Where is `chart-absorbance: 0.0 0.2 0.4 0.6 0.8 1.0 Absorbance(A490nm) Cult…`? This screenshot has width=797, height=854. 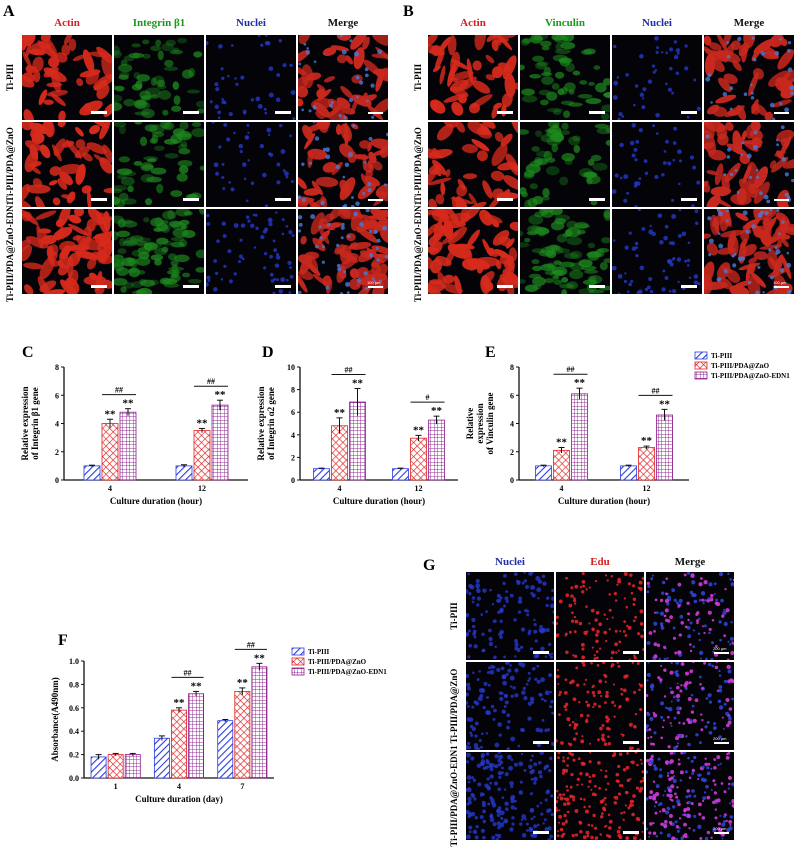
chart-absorbance: 0.0 0.2 0.4 0.6 0.8 1.0 Absorbance(A490nm) Cult… is located at coordinates (162, 722).